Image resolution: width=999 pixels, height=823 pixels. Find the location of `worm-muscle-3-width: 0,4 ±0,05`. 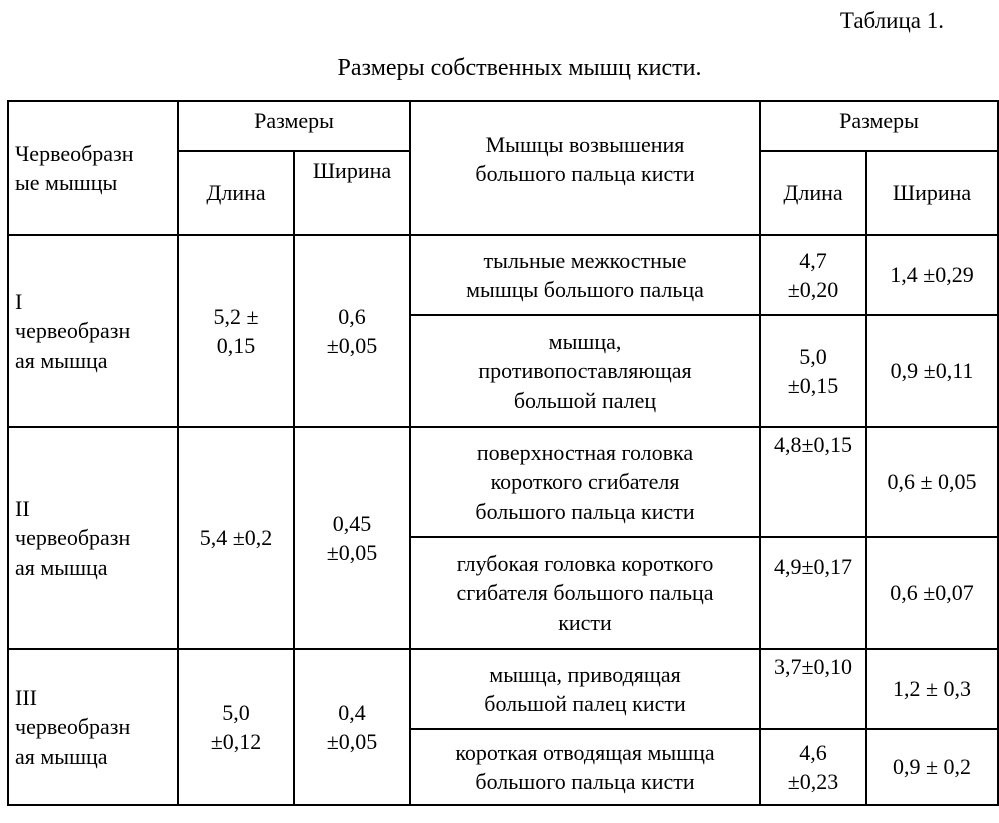

worm-muscle-3-width: 0,4 ±0,05 is located at coordinates (352, 727).